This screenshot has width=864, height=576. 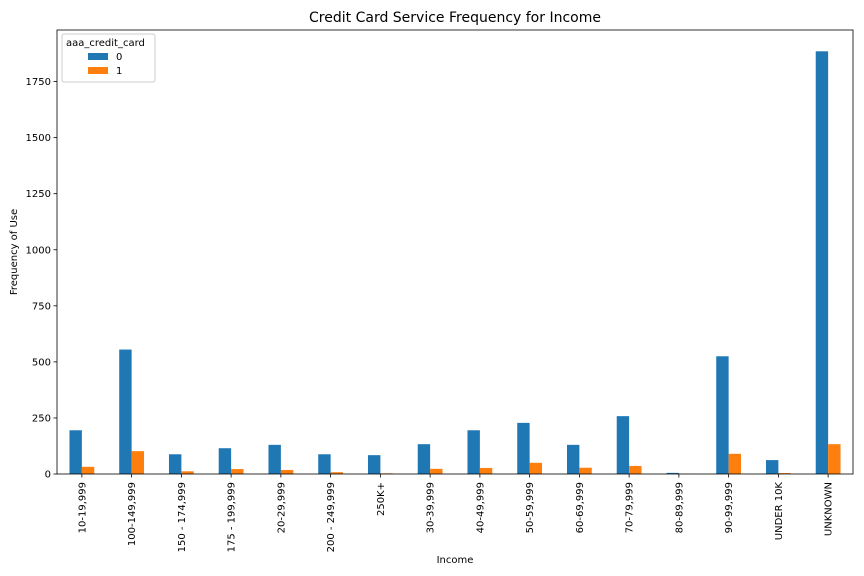 I want to click on y-tick-label: 1500, so click(x=38, y=138).